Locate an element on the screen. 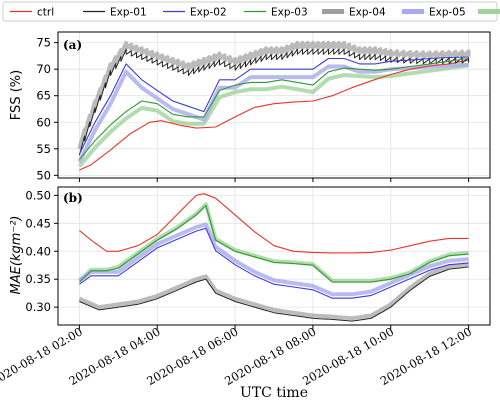 This screenshot has height=404, width=500. y-tick-label: 55 is located at coordinates (43, 149).